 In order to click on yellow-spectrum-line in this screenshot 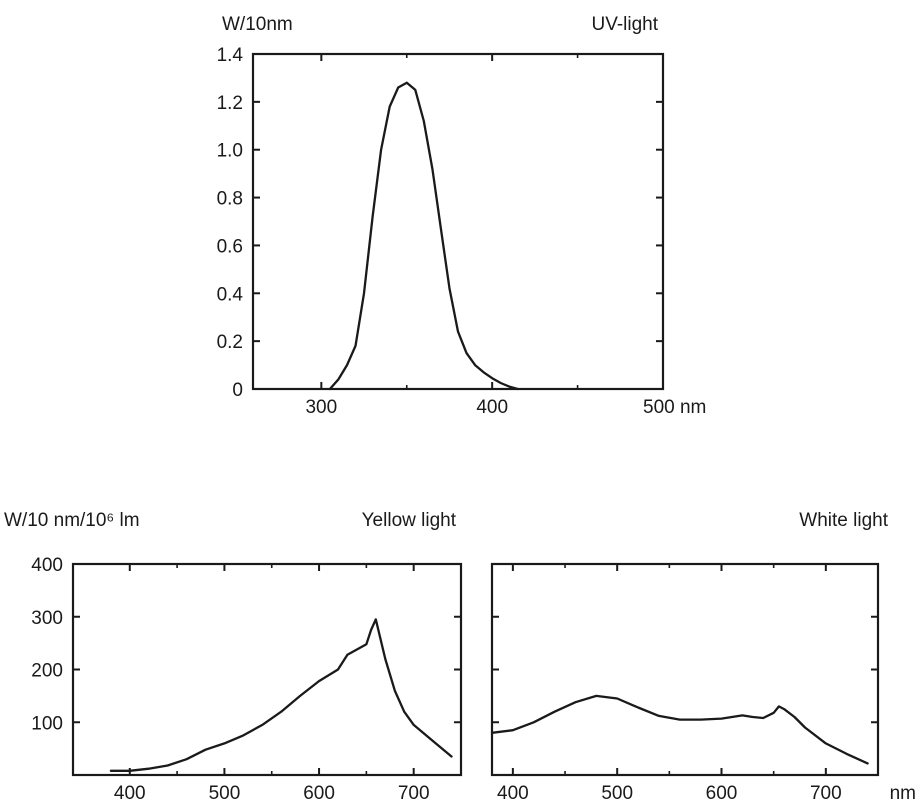, I will do `click(281, 695)`.